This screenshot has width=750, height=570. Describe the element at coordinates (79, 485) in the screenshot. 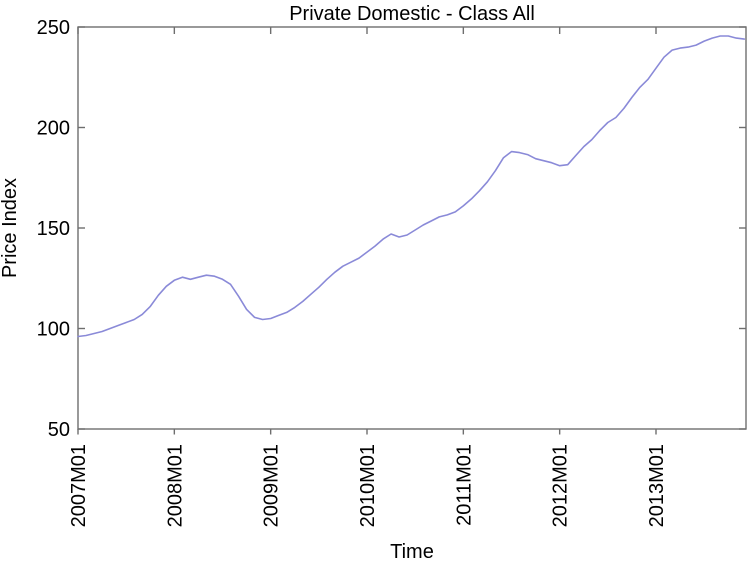

I see `x-tick-label: 2007M01` at that location.